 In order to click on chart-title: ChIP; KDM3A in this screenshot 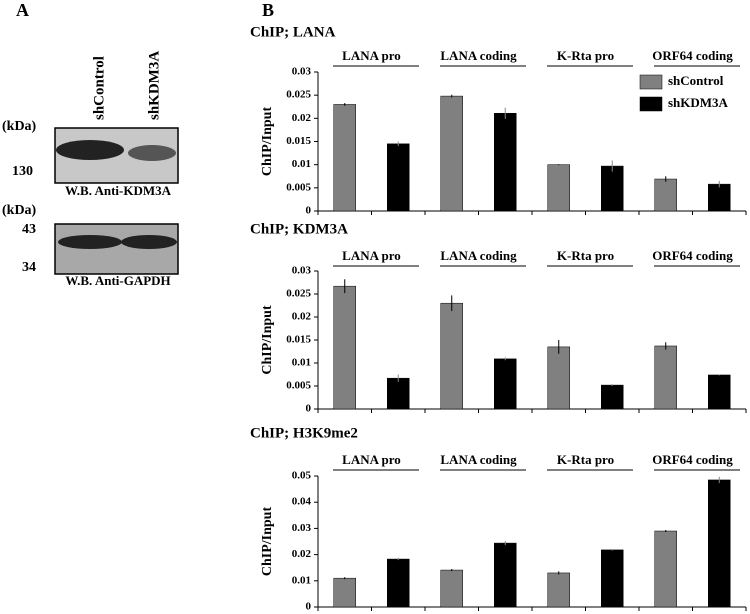, I will do `click(299, 229)`.